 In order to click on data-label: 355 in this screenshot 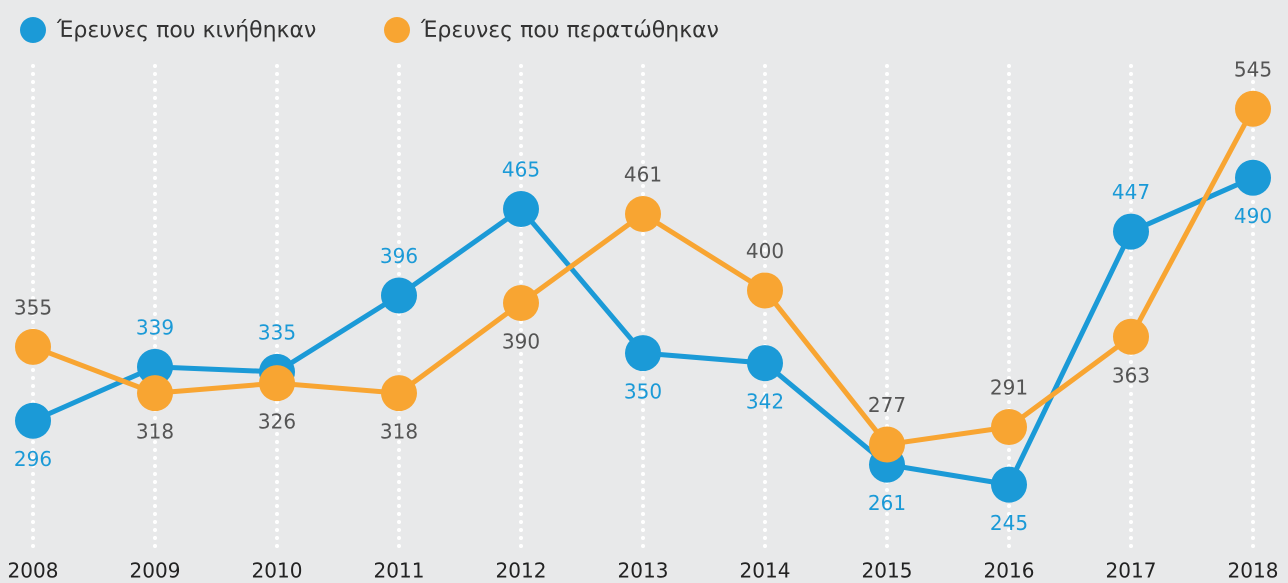, I will do `click(33, 307)`.